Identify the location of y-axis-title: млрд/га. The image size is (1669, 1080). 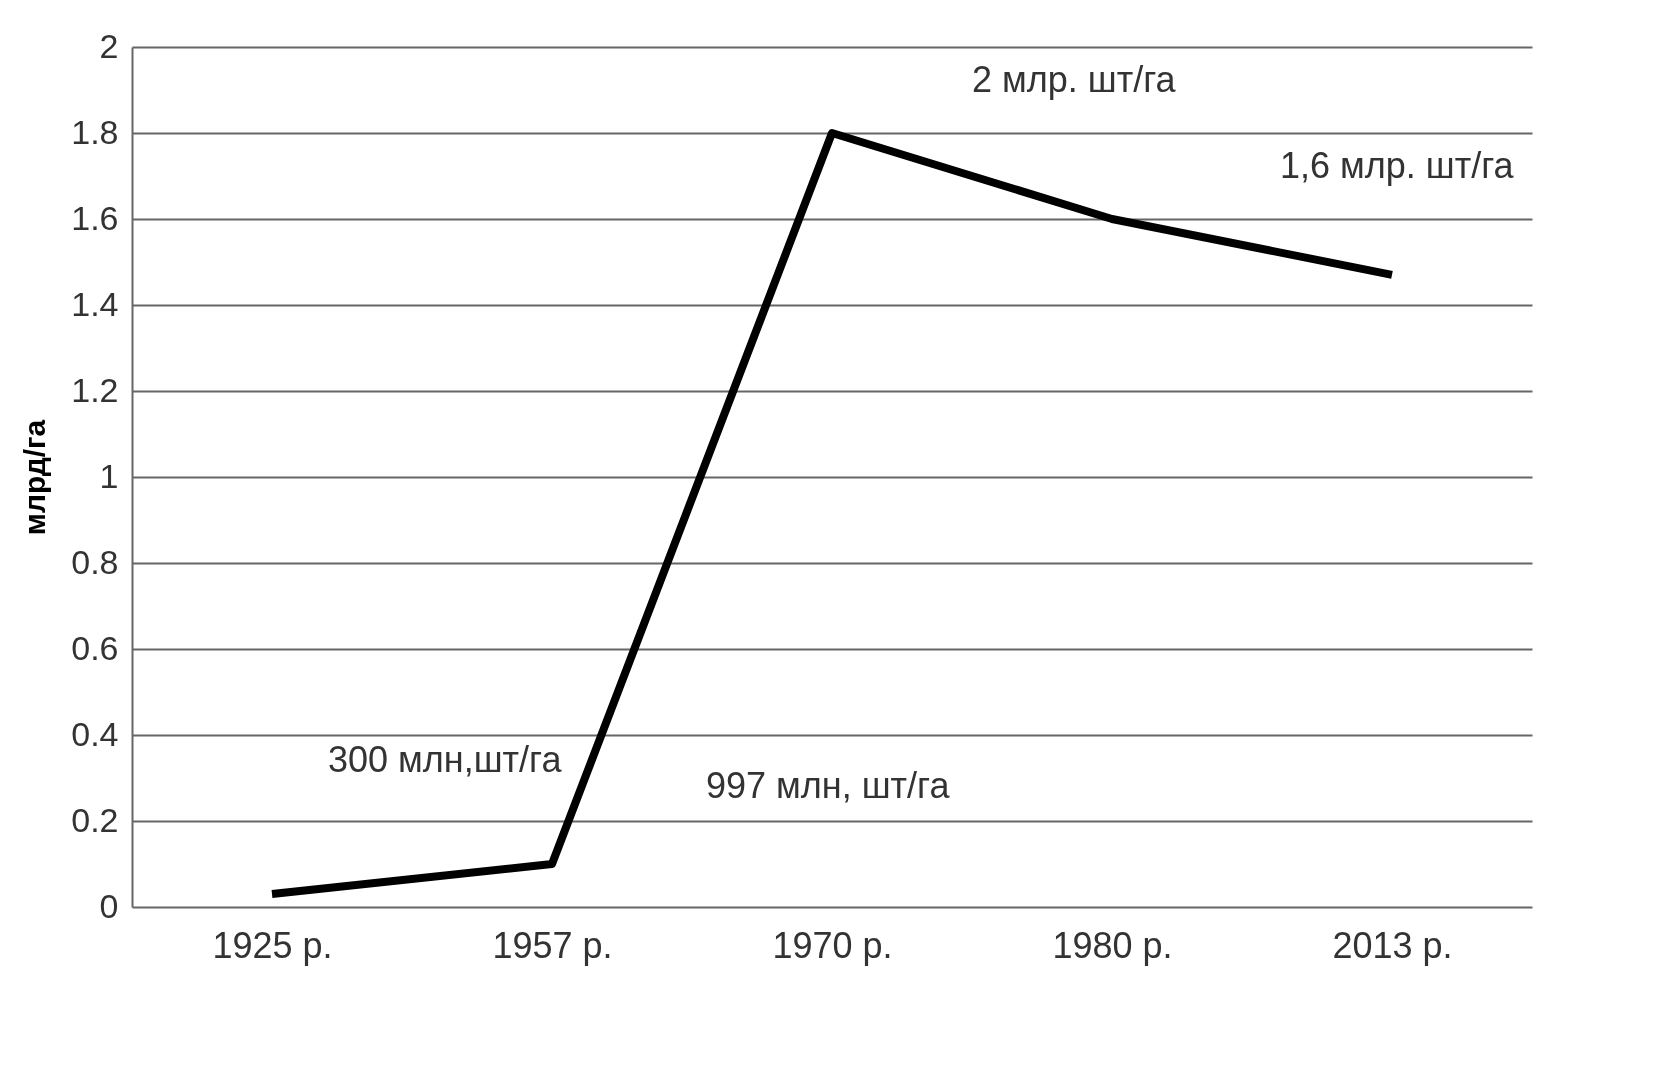
(35, 477).